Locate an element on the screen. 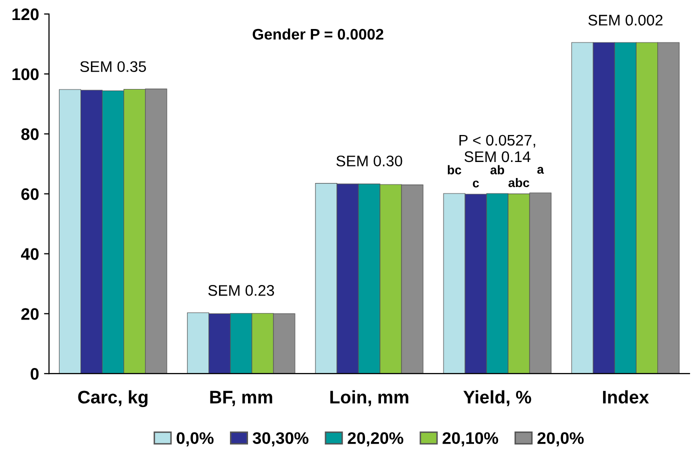 This screenshot has width=700, height=467. y-tick-label: 40 is located at coordinates (29, 254).